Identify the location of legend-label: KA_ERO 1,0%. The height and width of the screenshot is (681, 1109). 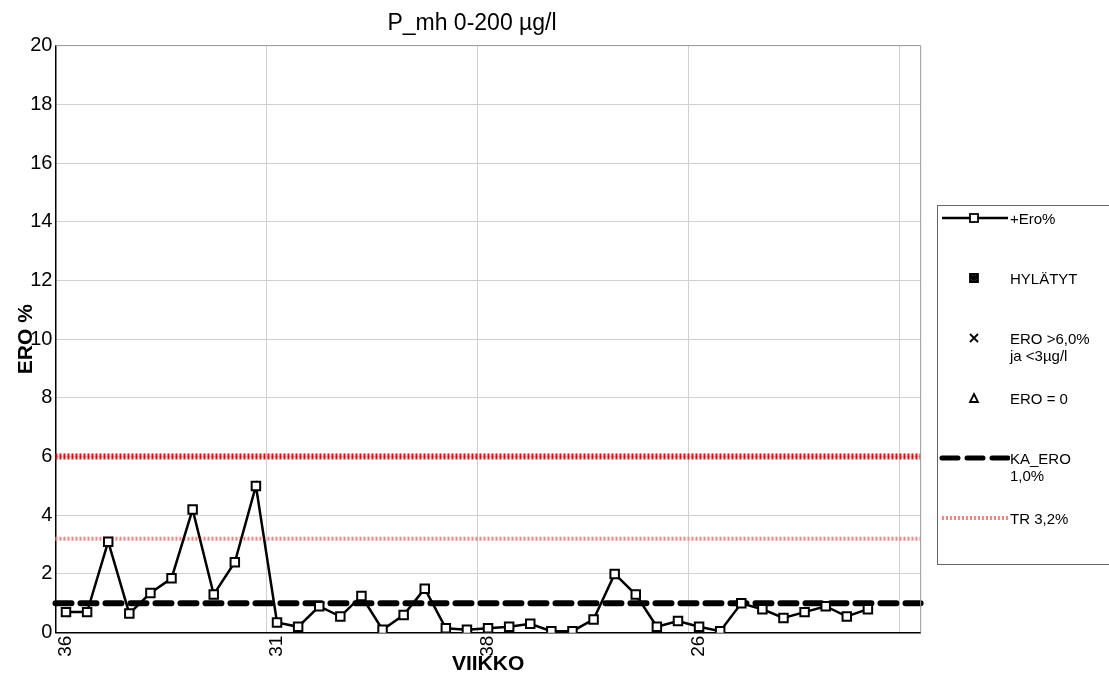
(1041, 467).